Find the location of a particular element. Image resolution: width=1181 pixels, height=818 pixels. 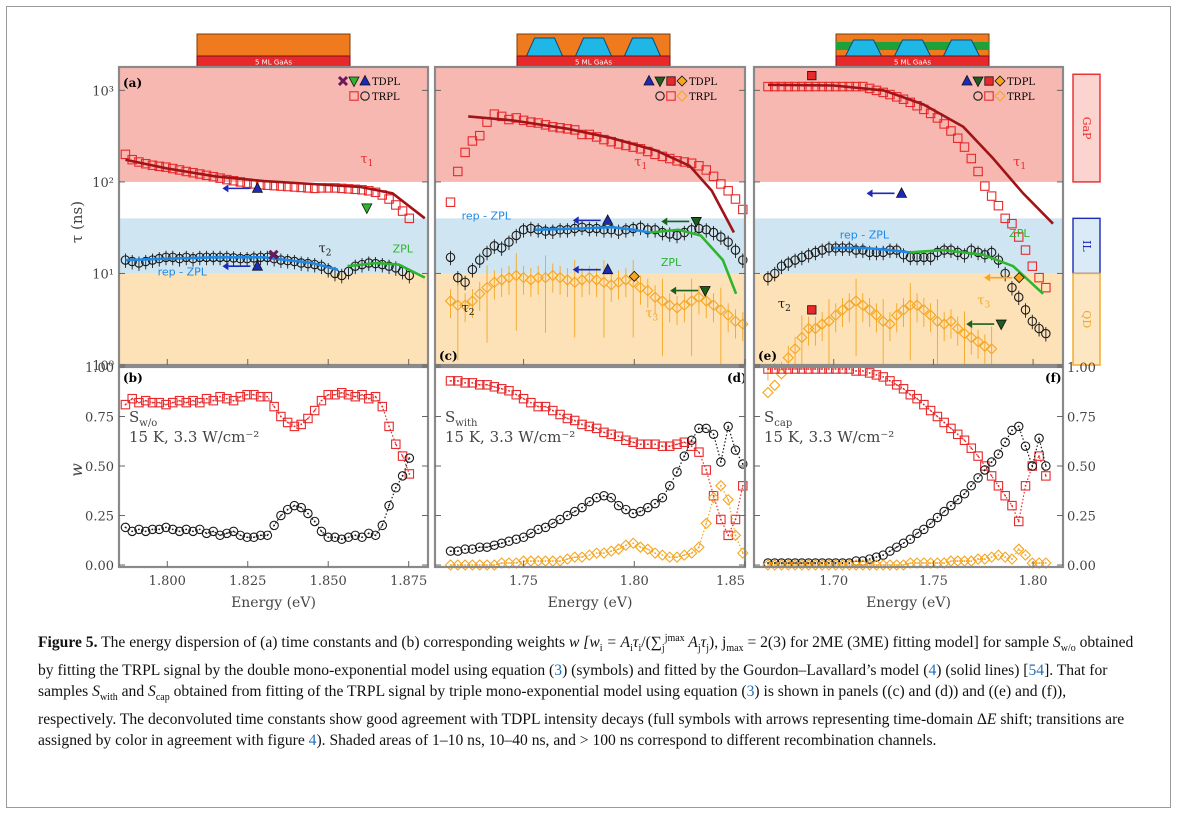

legend: TDPL TRPL is located at coordinates (368, 88).